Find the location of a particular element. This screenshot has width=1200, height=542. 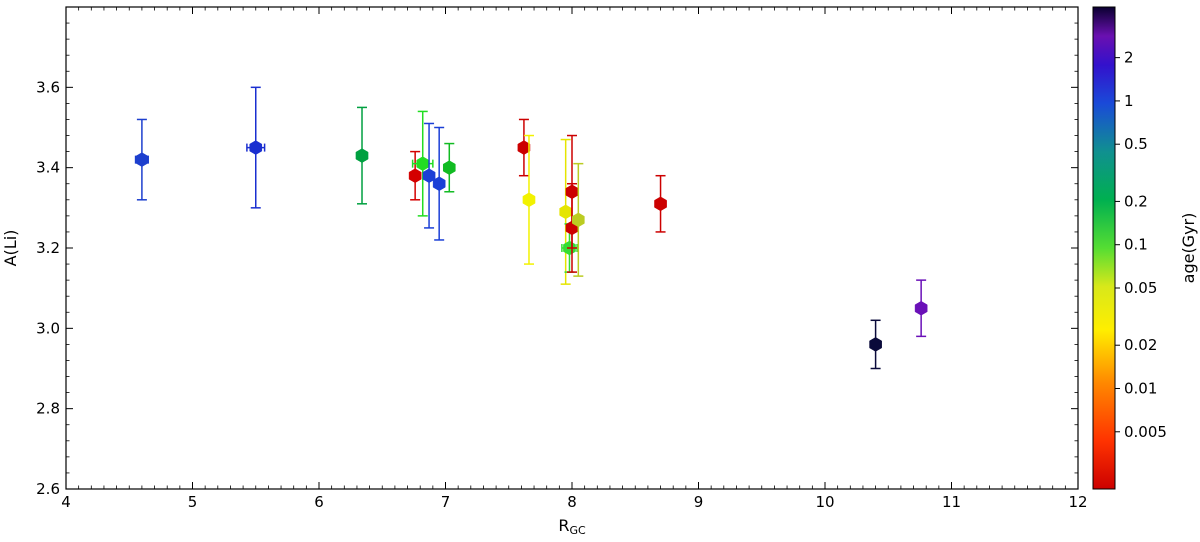

y-tick-label: 3.4 is located at coordinates (48, 168).